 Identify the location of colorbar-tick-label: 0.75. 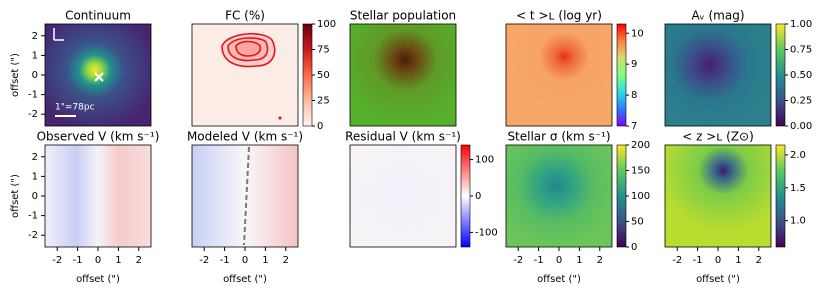
(801, 50).